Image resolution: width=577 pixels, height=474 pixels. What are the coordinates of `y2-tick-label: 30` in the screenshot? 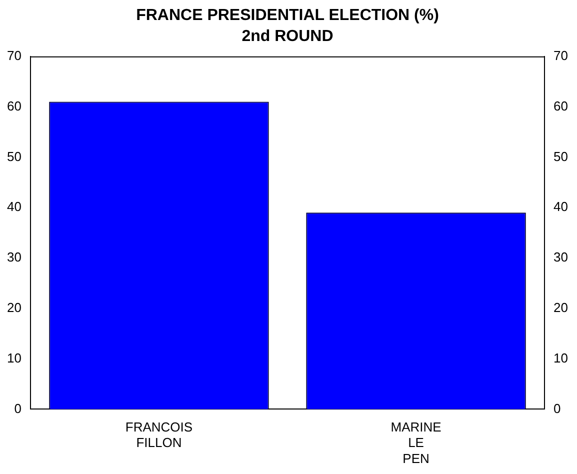 It's located at (561, 257).